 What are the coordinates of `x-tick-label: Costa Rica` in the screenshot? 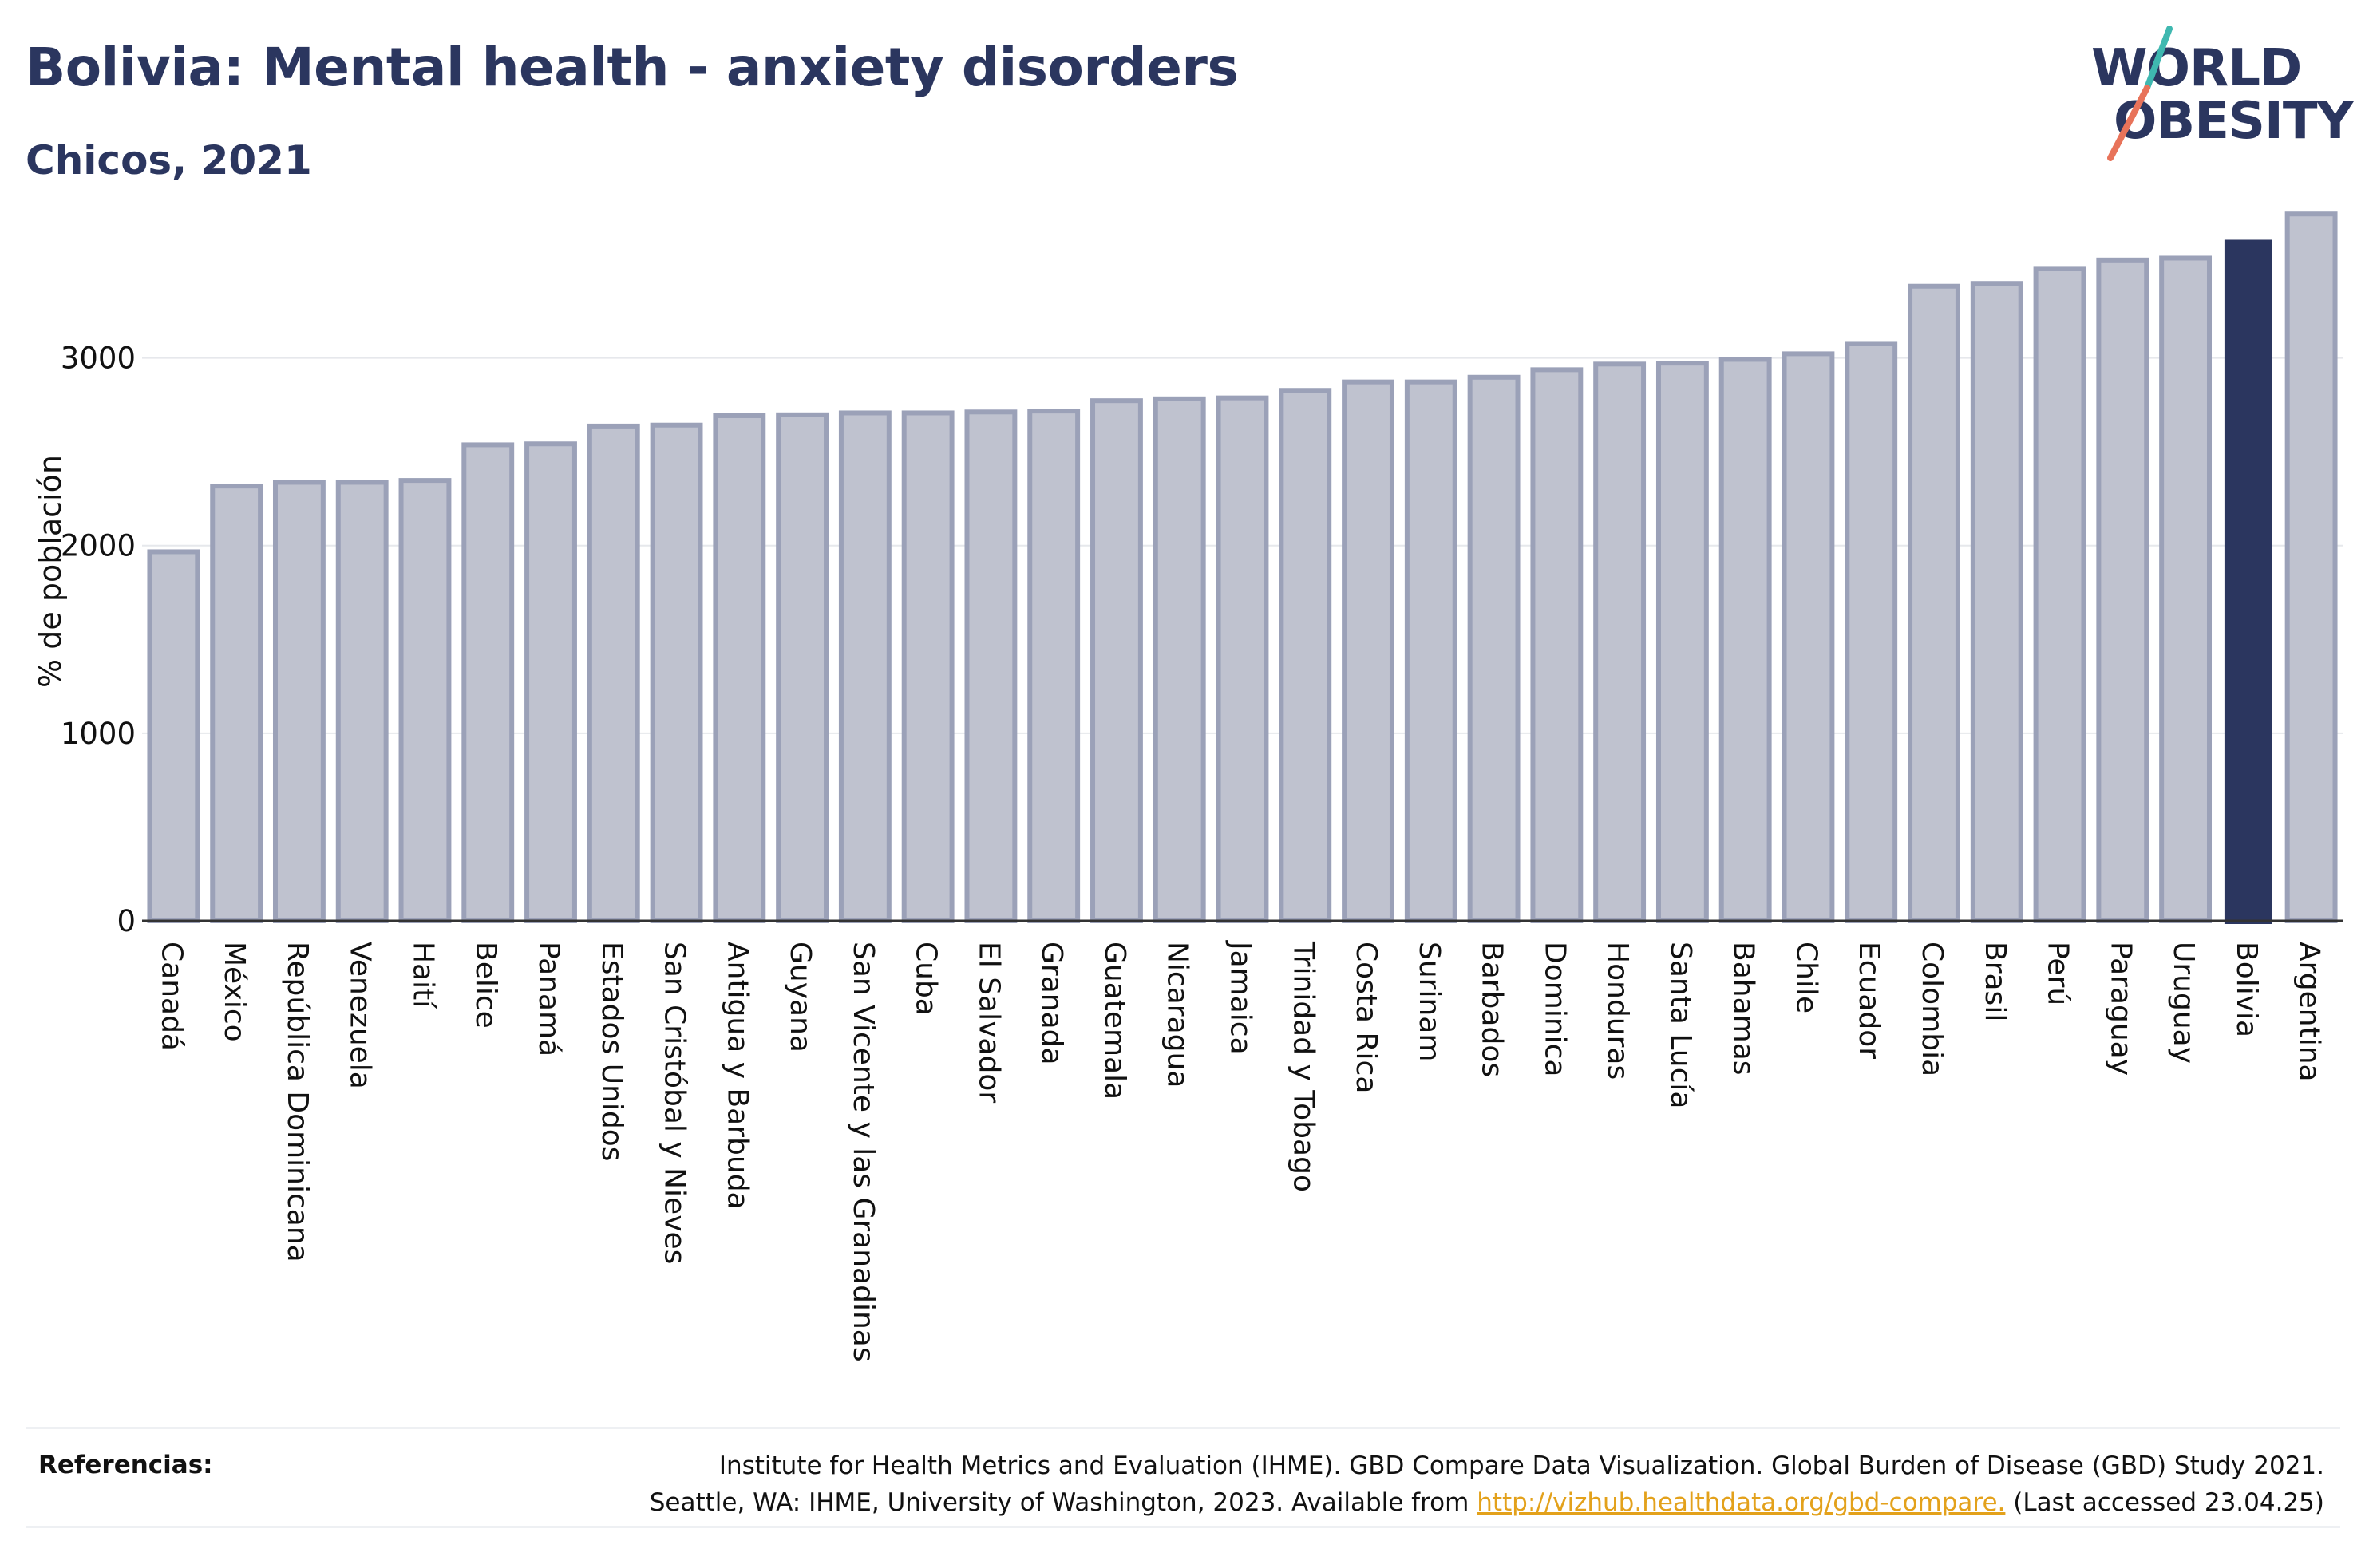 It's located at (1366, 1017).